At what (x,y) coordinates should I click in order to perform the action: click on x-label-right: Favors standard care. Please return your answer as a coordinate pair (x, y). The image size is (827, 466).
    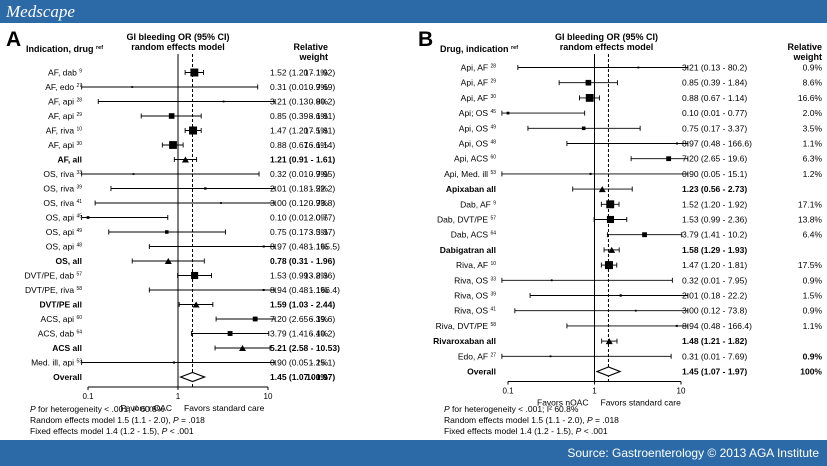
    Looking at the image, I should click on (224, 408).